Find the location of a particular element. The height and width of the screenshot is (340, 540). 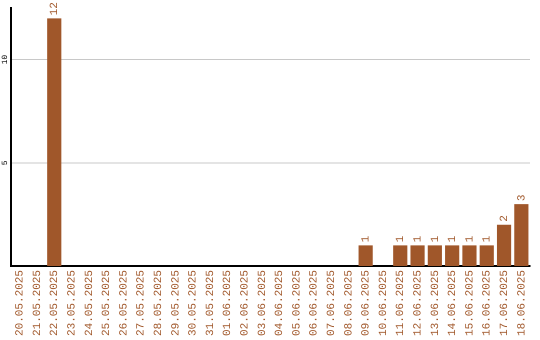

y-tick-label: 10 is located at coordinates (5, 59).